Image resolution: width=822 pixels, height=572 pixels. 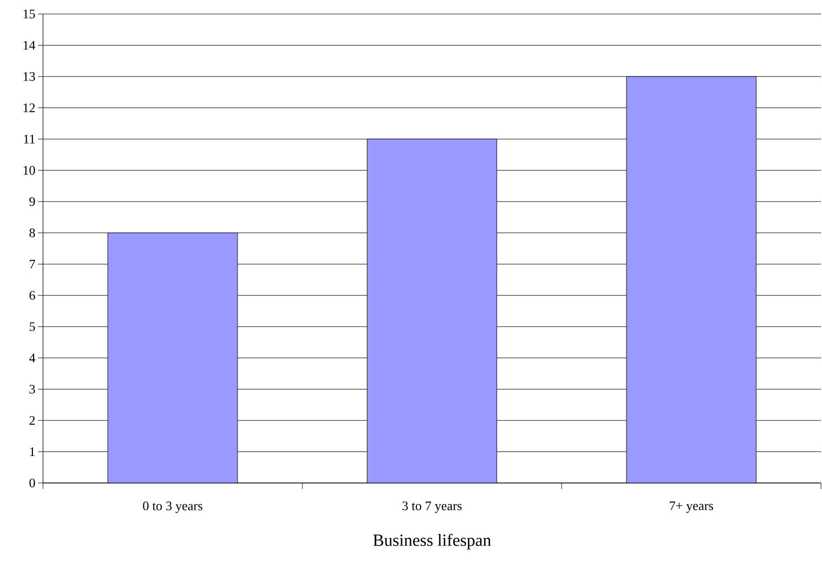 I want to click on y-tick-label: 1, so click(x=32, y=451).